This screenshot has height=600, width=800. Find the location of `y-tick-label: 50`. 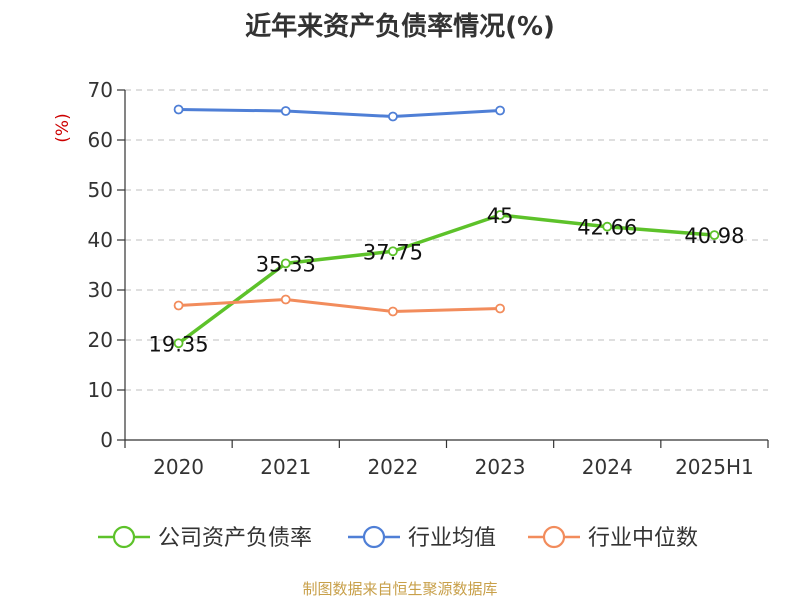

y-tick-label: 50 is located at coordinates (100, 190).